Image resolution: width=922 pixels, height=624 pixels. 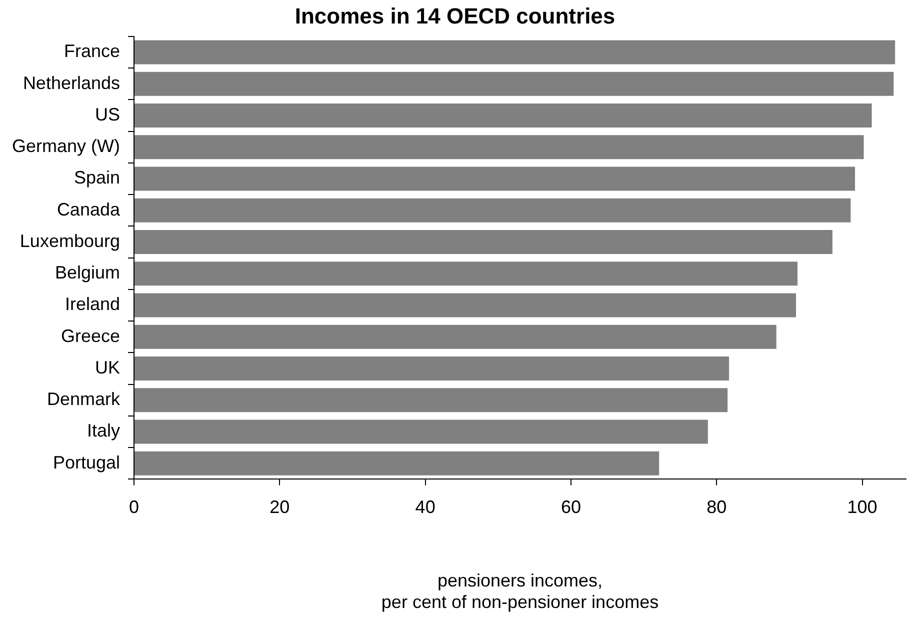 What do you see at coordinates (134, 506) in the screenshot?
I see `x-tick-label: 0` at bounding box center [134, 506].